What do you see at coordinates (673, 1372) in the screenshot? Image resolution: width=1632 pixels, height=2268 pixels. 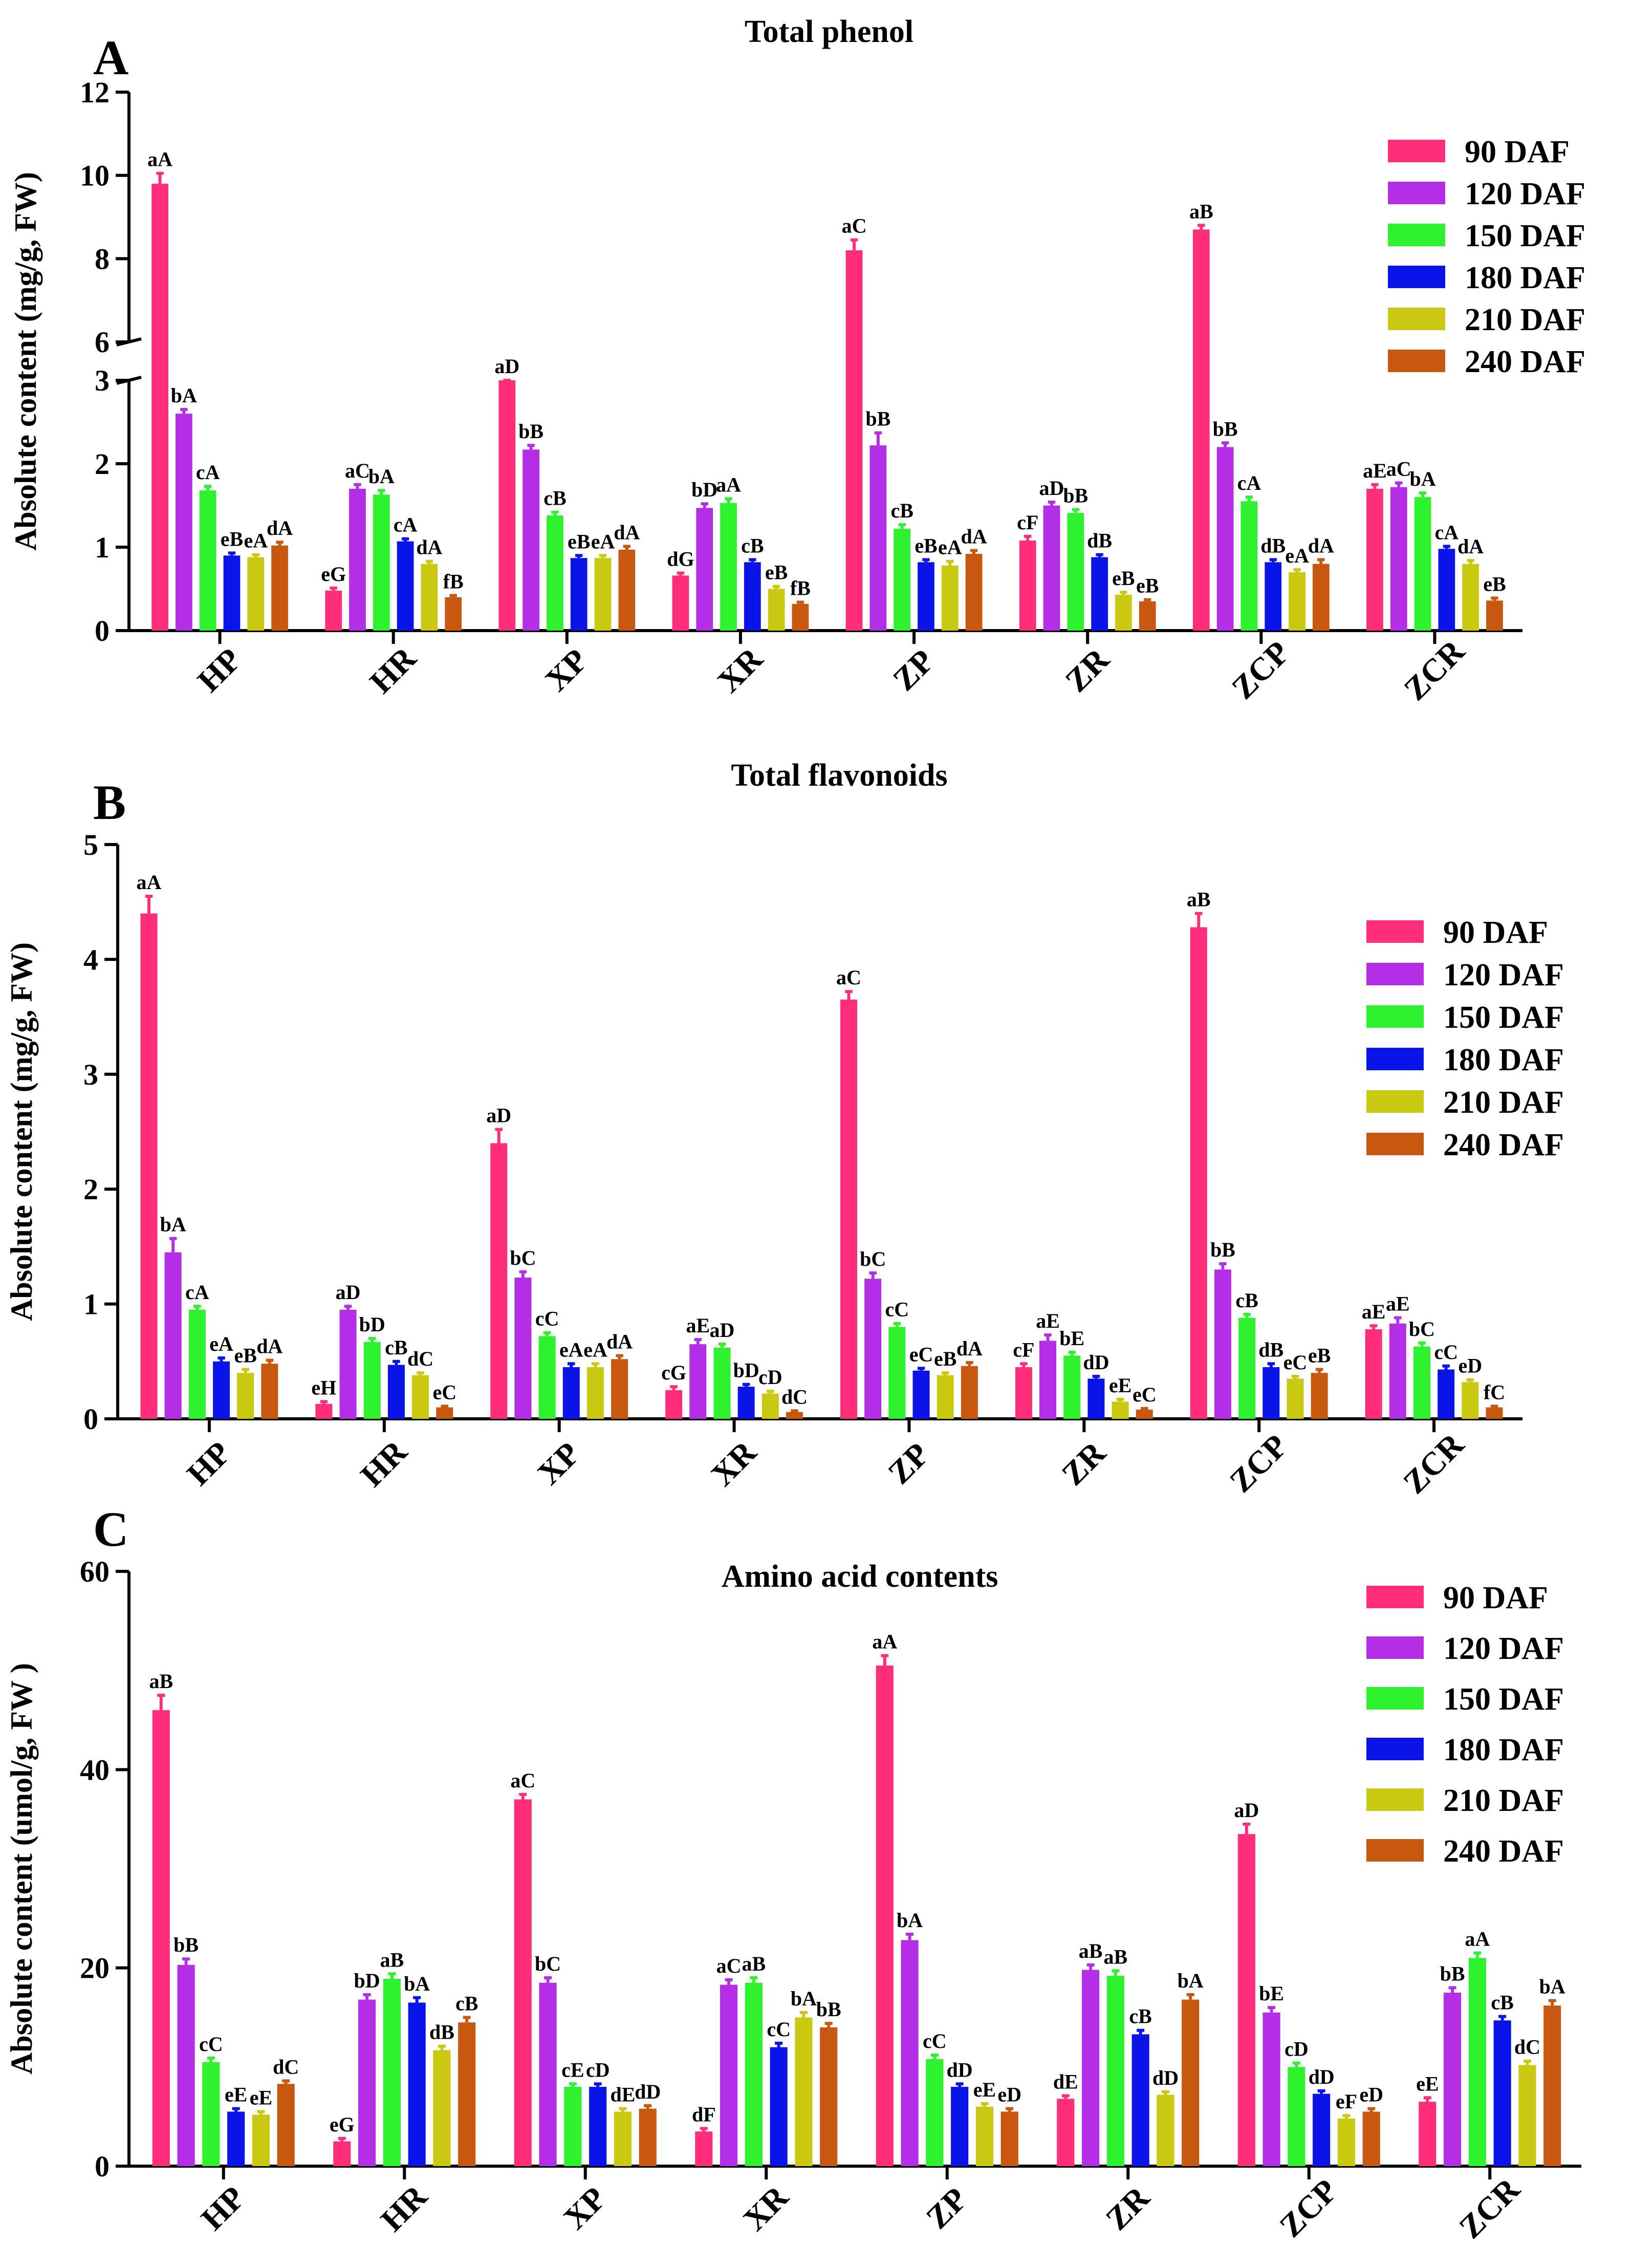 I see `significance-label: cG` at bounding box center [673, 1372].